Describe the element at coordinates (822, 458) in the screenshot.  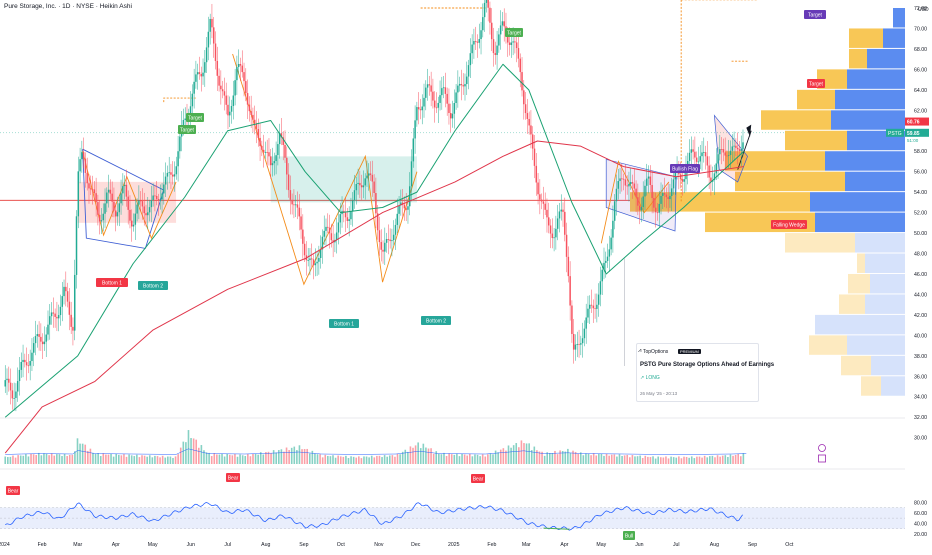
I see `flag-icon` at that location.